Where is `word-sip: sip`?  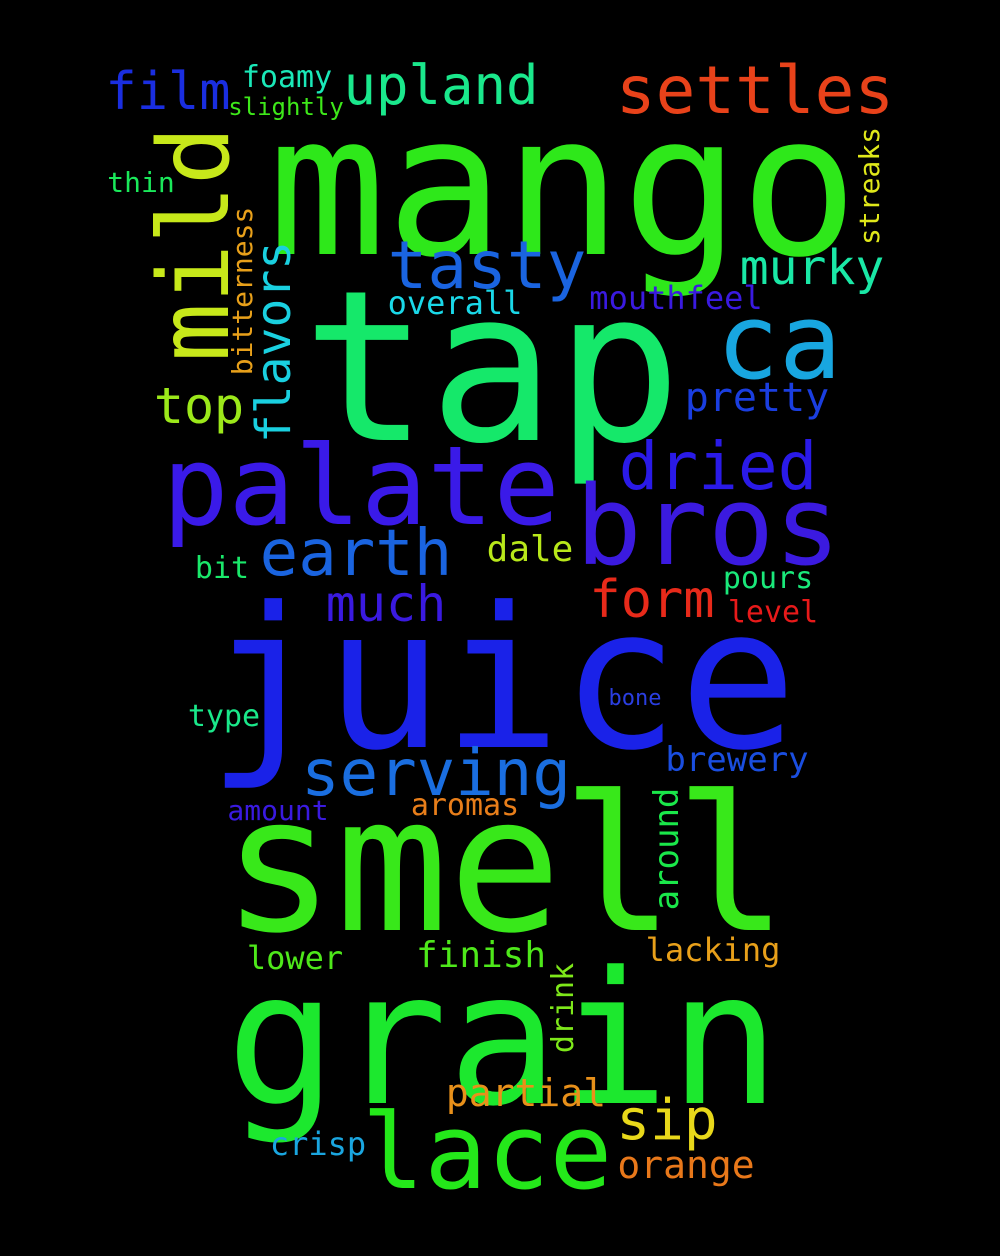
word-sip: sip is located at coordinates (667, 1120).